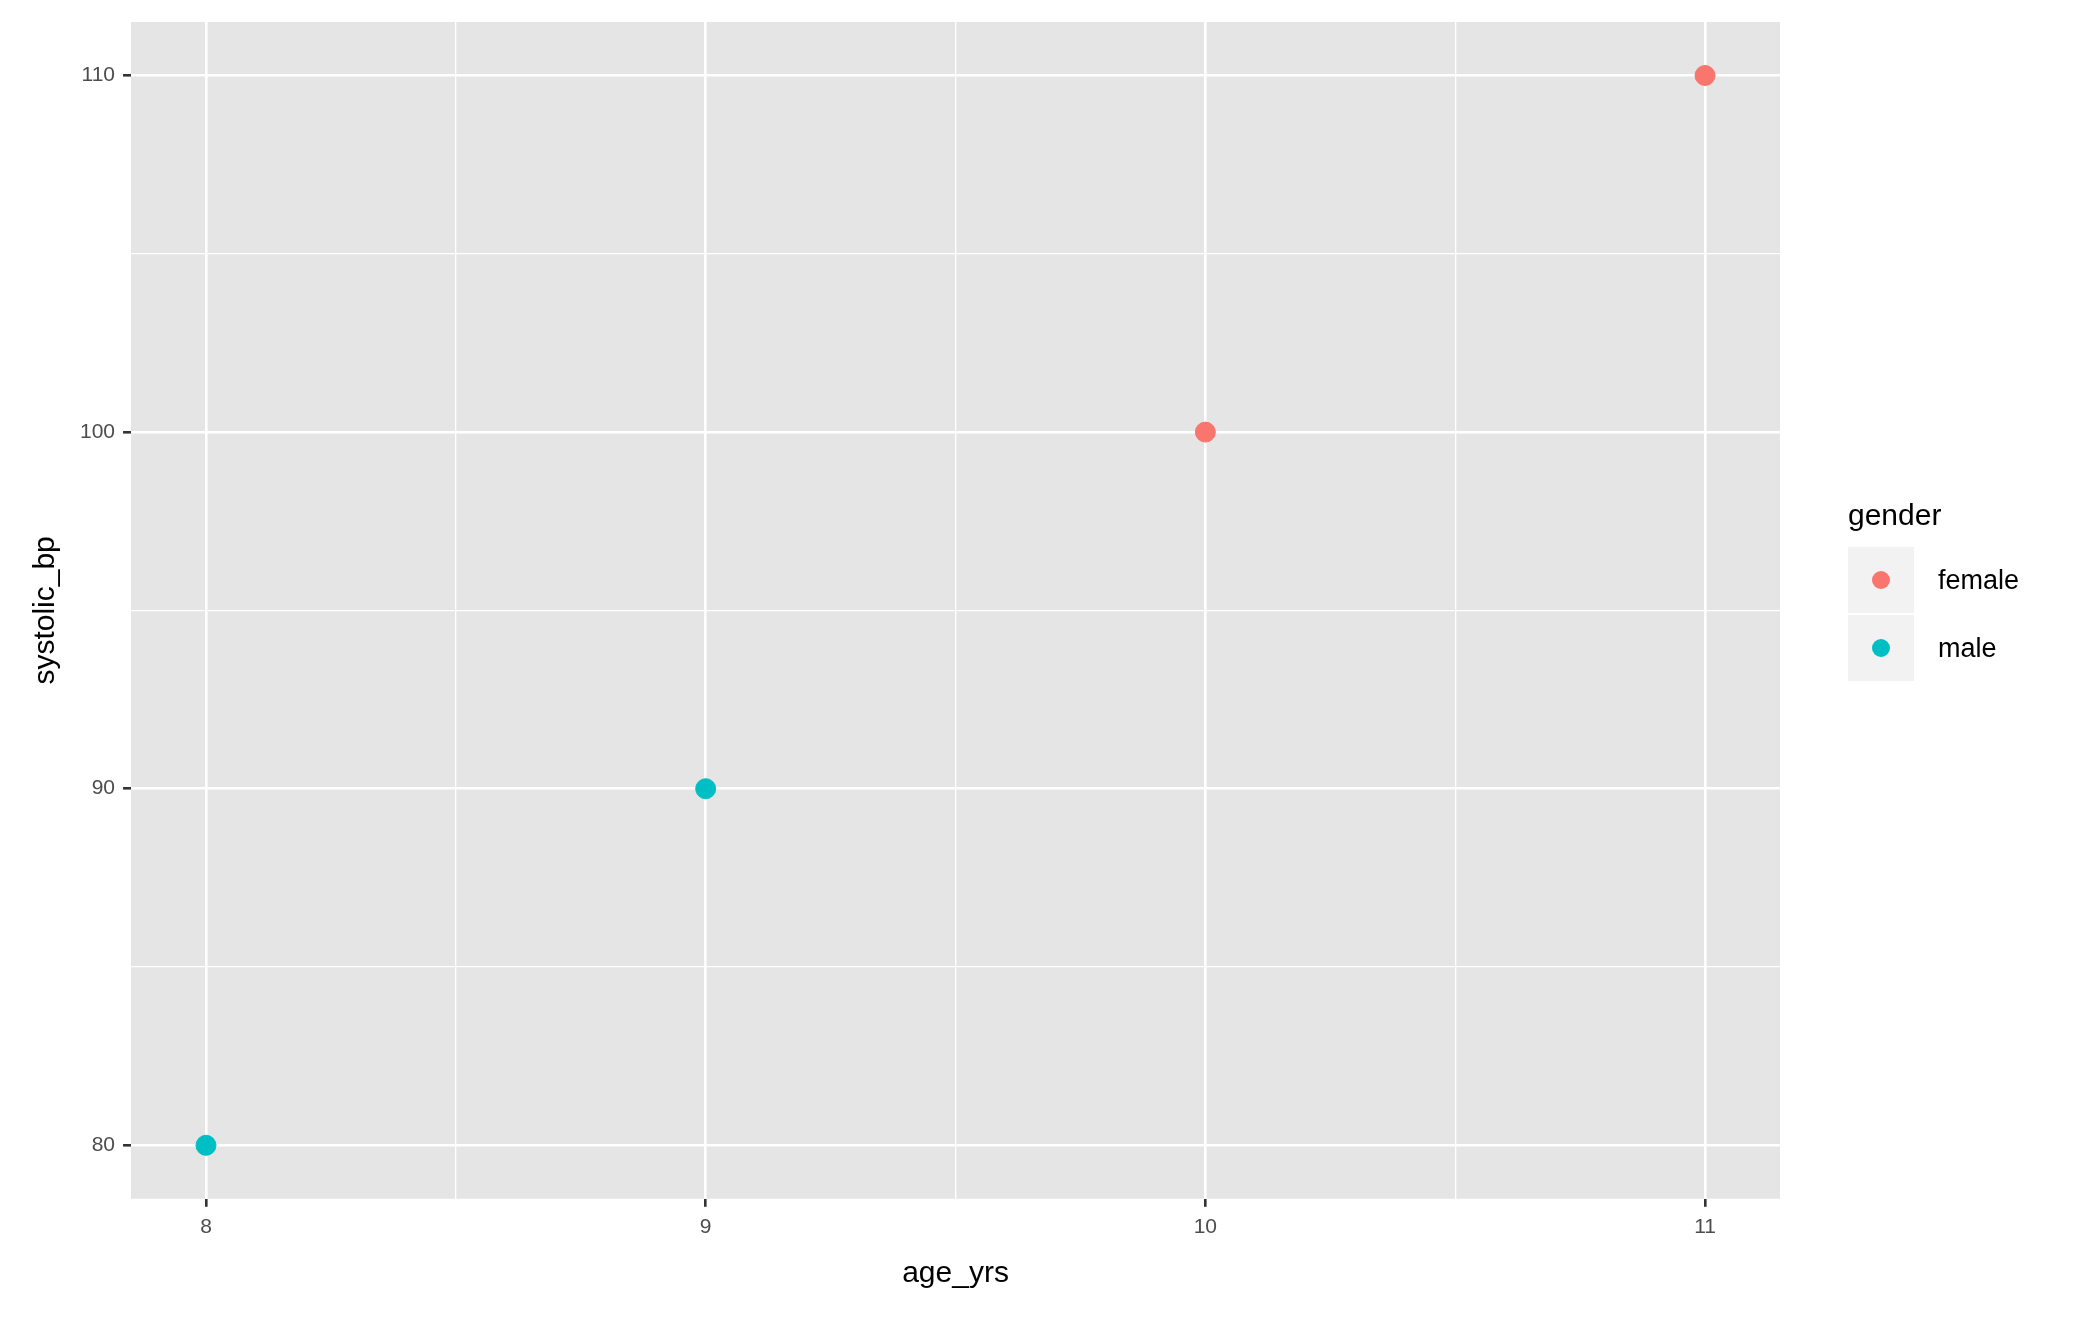 This screenshot has height=1320, width=2100. What do you see at coordinates (98, 74) in the screenshot?
I see `y-tick-label: 110` at bounding box center [98, 74].